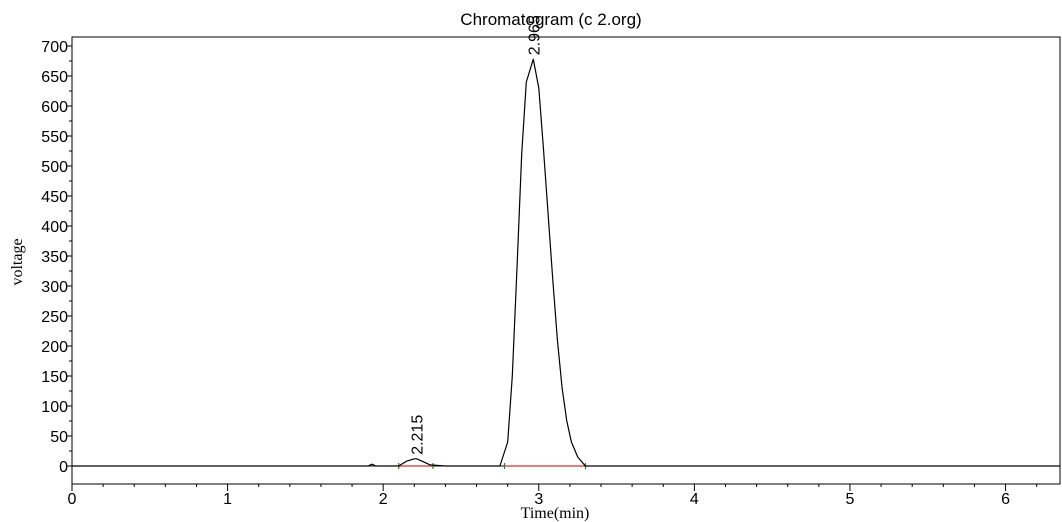  What do you see at coordinates (534, 35) in the screenshot?
I see `peak-label: 2.965` at bounding box center [534, 35].